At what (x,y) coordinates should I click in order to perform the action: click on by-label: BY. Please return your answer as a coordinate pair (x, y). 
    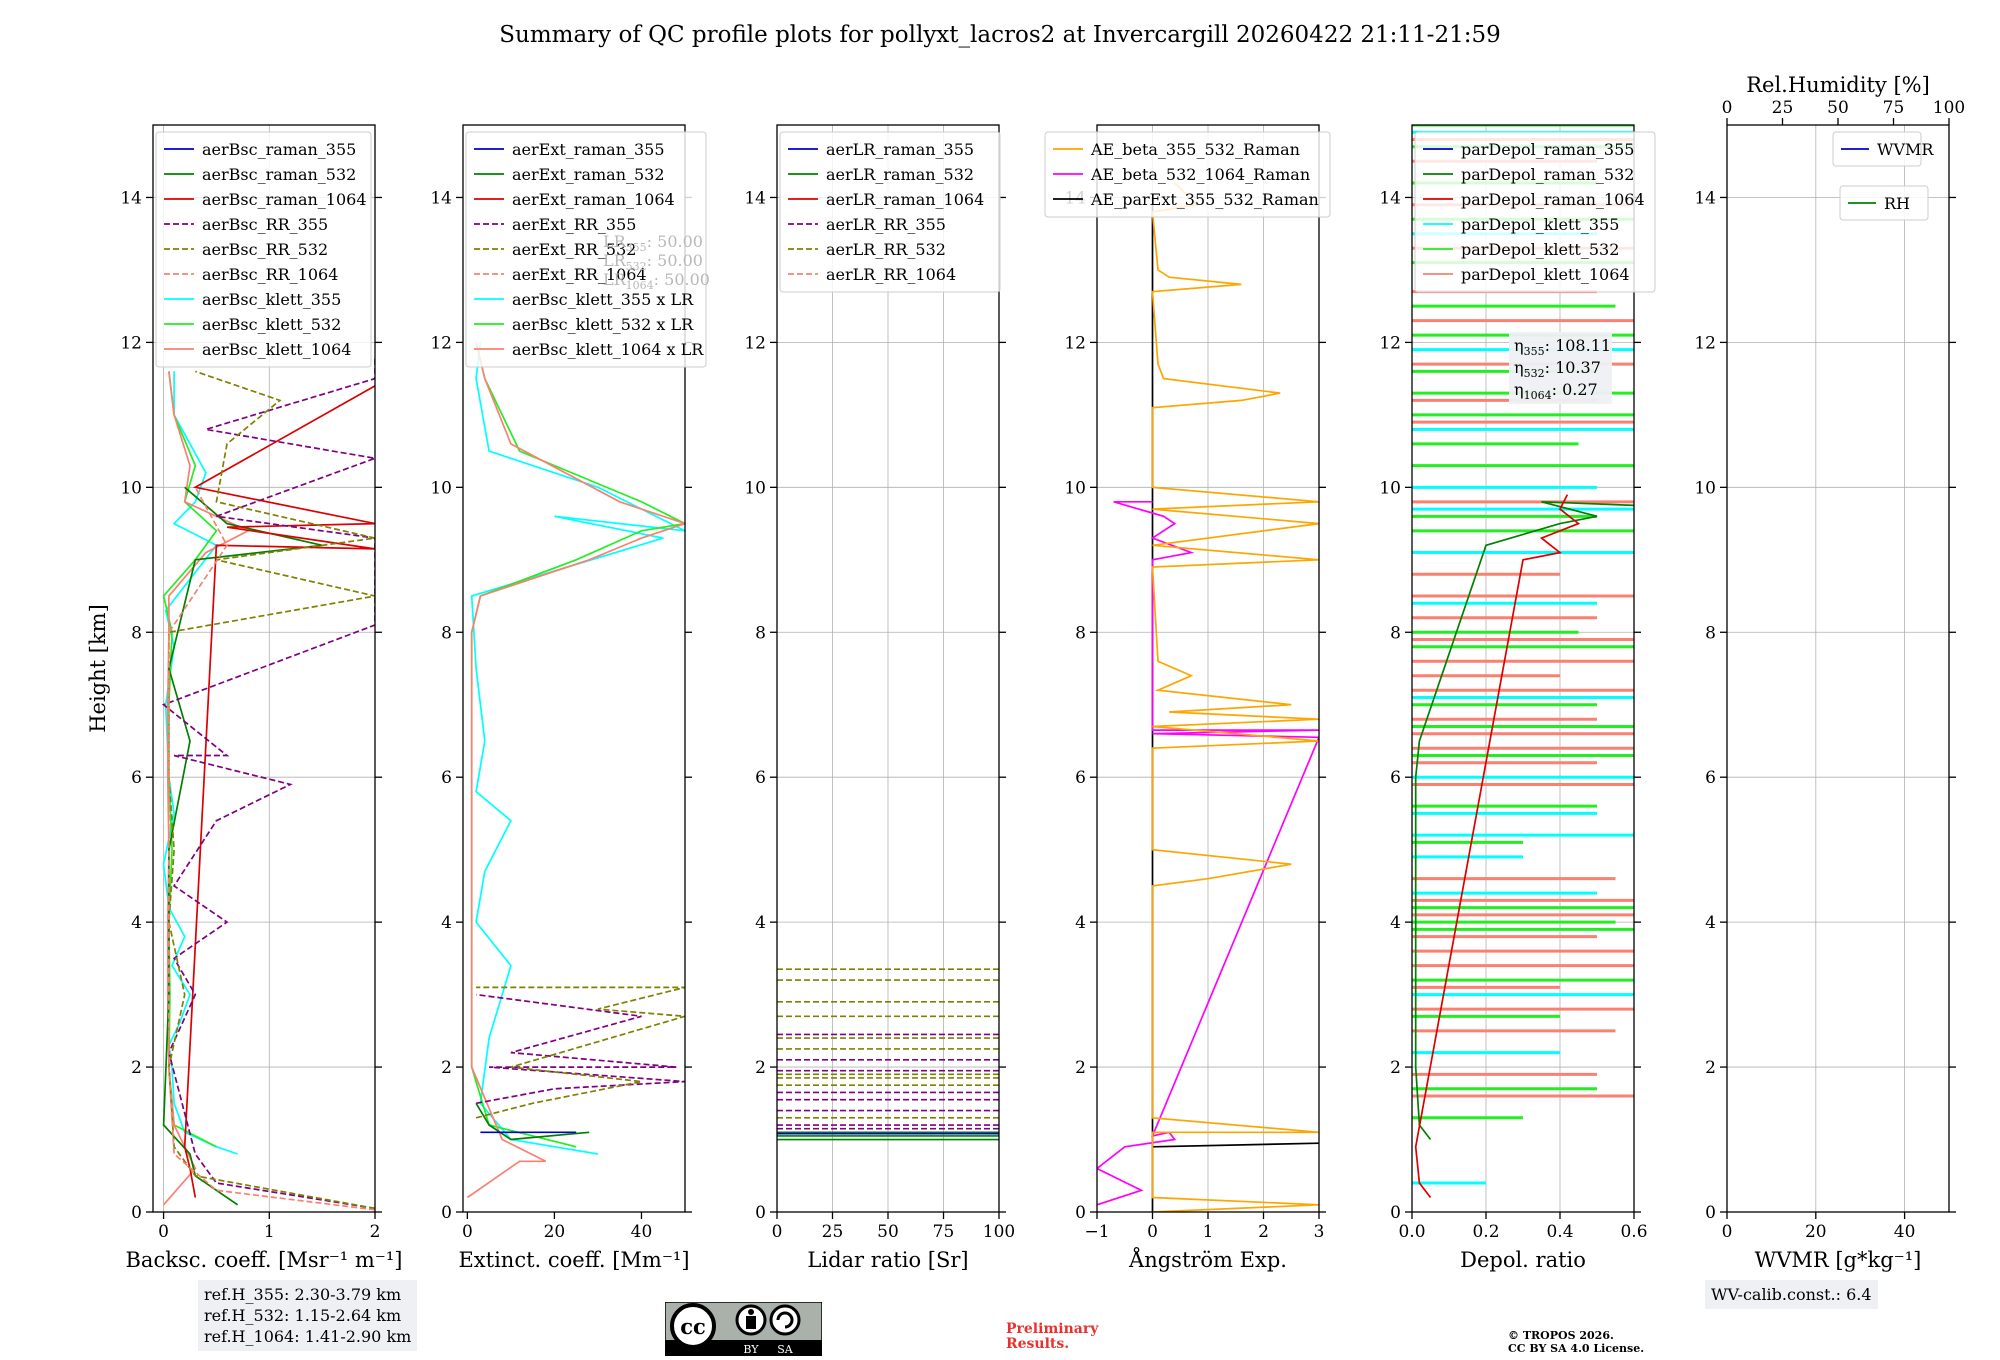
    Looking at the image, I should click on (751, 1349).